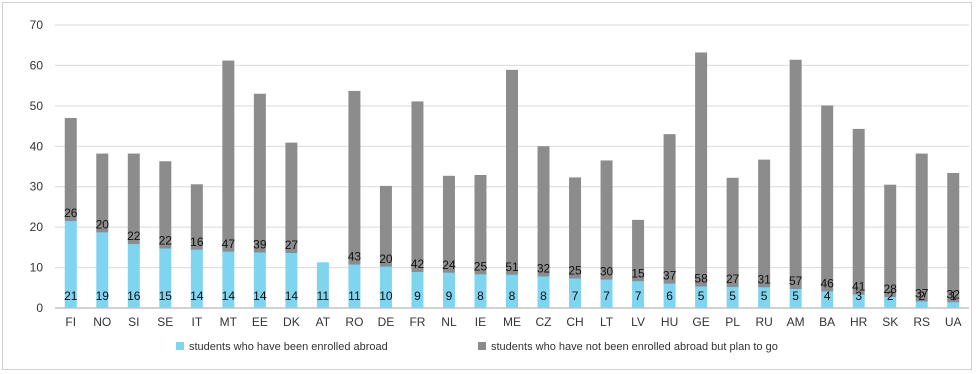  I want to click on bar-enrolled-PL, so click(732, 297).